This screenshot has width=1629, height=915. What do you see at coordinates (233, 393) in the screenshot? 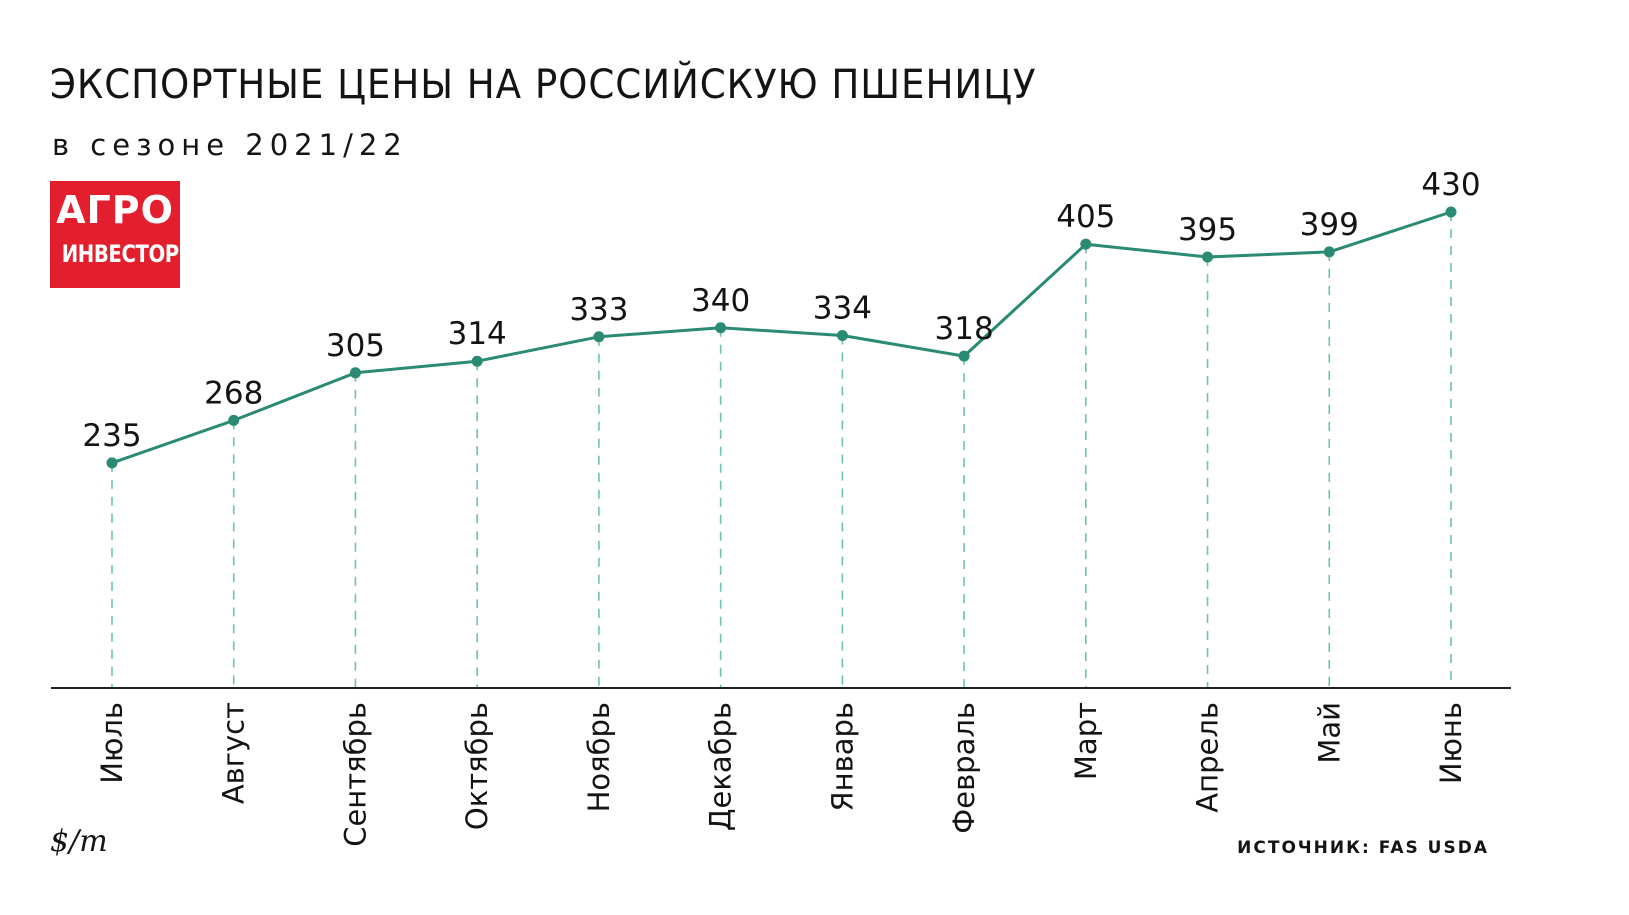
I see `data-label-1: 268` at bounding box center [233, 393].